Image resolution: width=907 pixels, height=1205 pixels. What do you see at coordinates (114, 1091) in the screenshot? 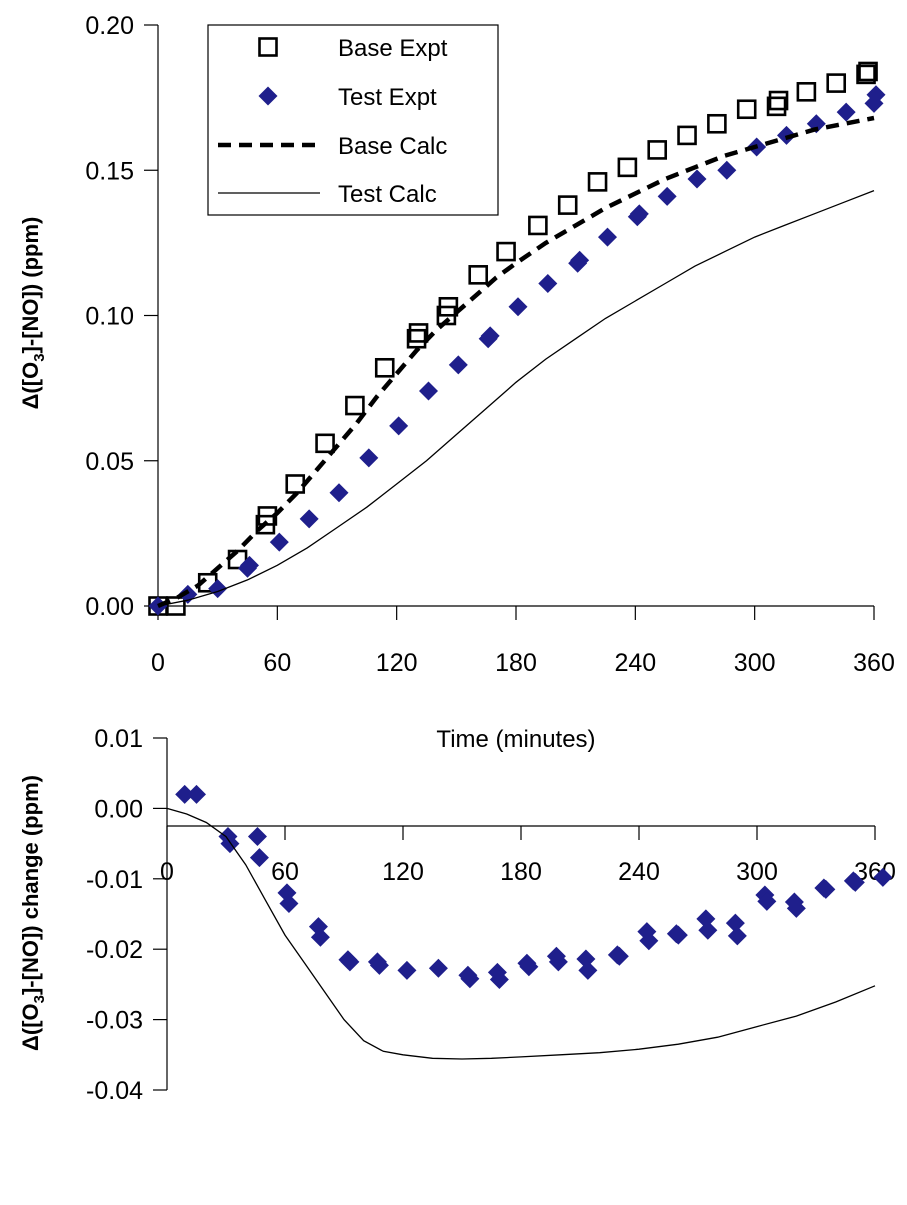
I see `y-tick-label: -0.04` at bounding box center [114, 1091].